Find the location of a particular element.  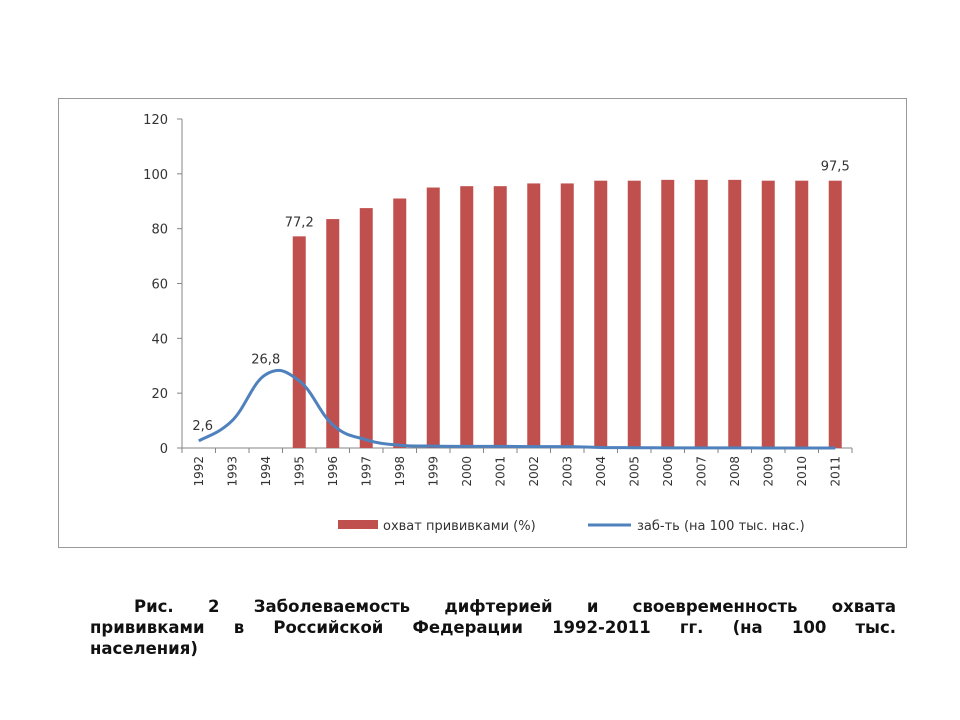

x-tick-label: 2011 is located at coordinates (835, 471).